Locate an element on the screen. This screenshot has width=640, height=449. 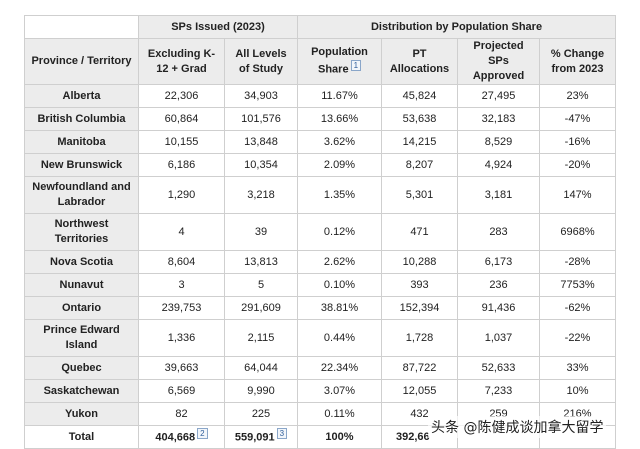
cell-proj: 27,495 is located at coordinates (498, 96).